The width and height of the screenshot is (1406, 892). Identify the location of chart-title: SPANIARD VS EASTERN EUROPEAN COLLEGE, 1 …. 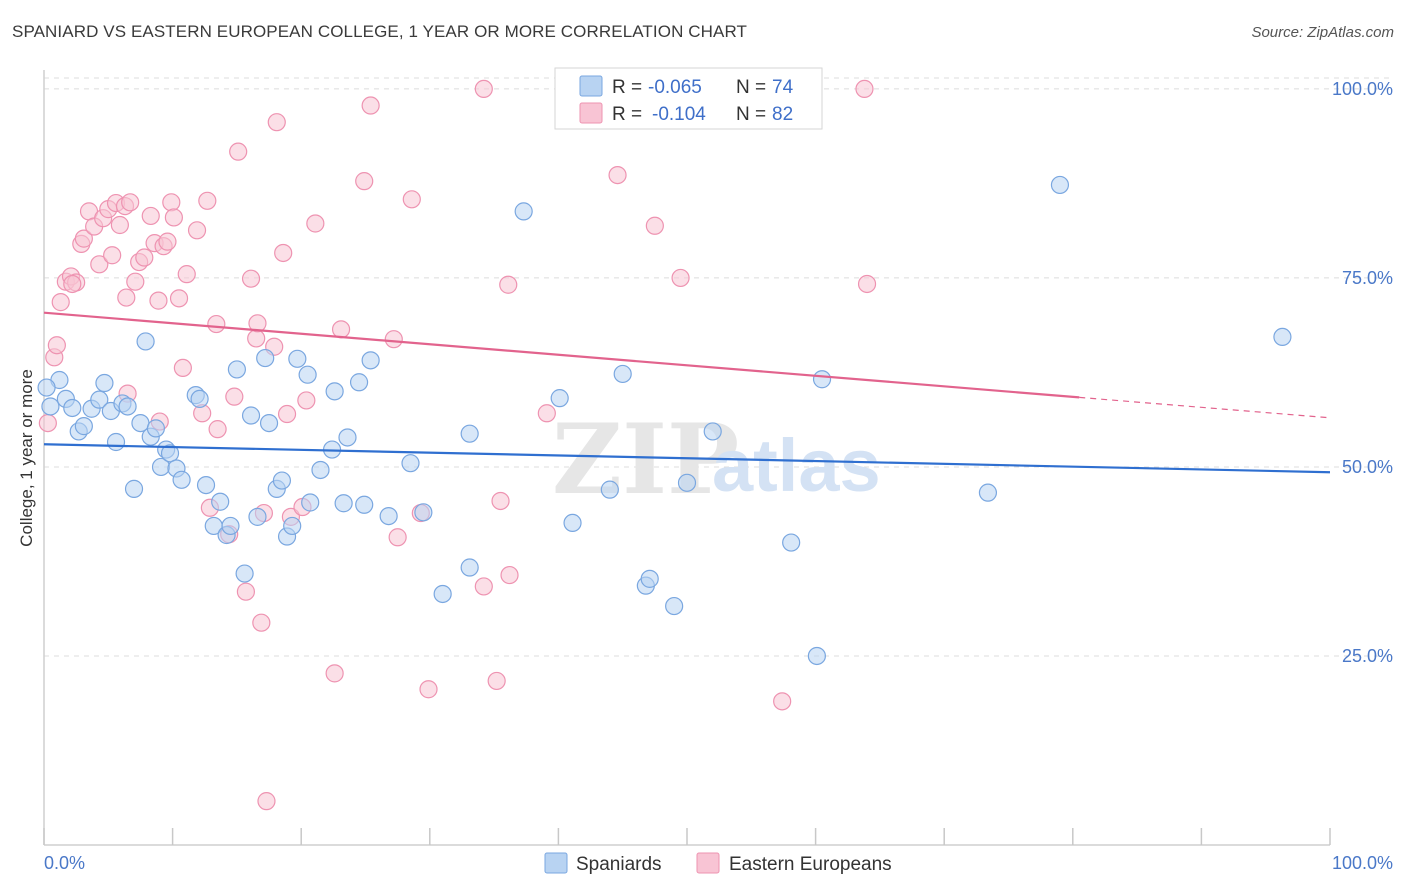
(380, 31).